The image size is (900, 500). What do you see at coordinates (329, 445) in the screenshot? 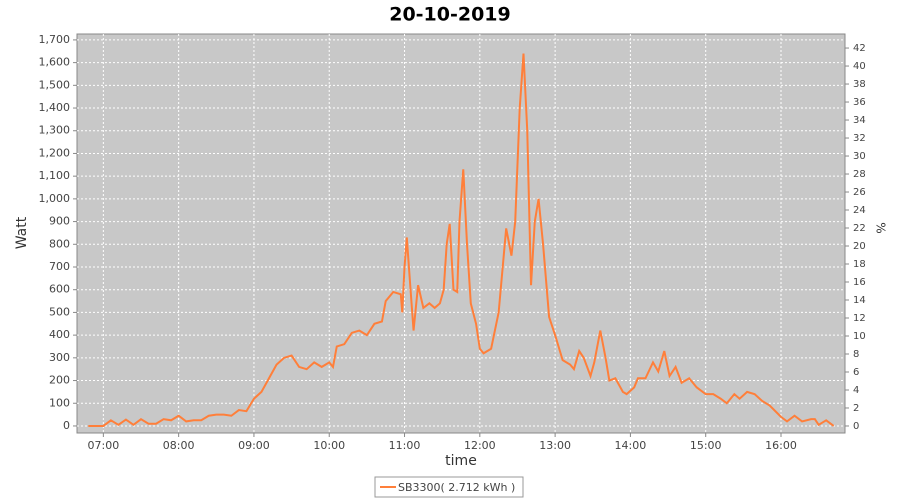
I see `x-tick-label: 10:00` at bounding box center [329, 445].